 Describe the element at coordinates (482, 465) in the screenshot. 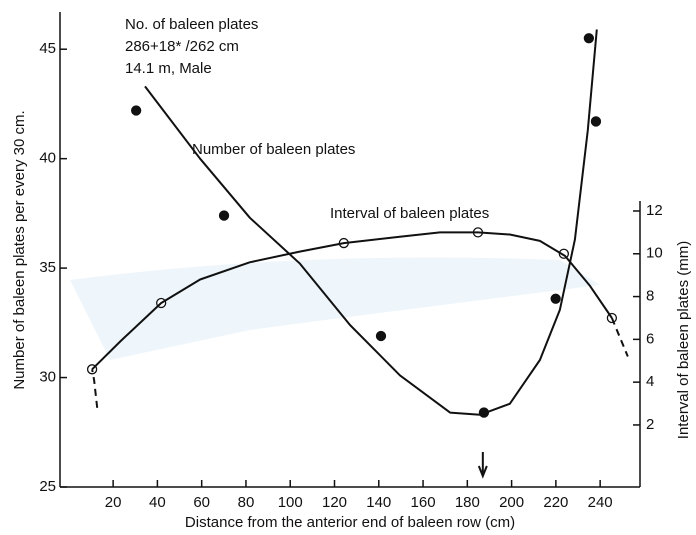

I see `arrow` at that location.